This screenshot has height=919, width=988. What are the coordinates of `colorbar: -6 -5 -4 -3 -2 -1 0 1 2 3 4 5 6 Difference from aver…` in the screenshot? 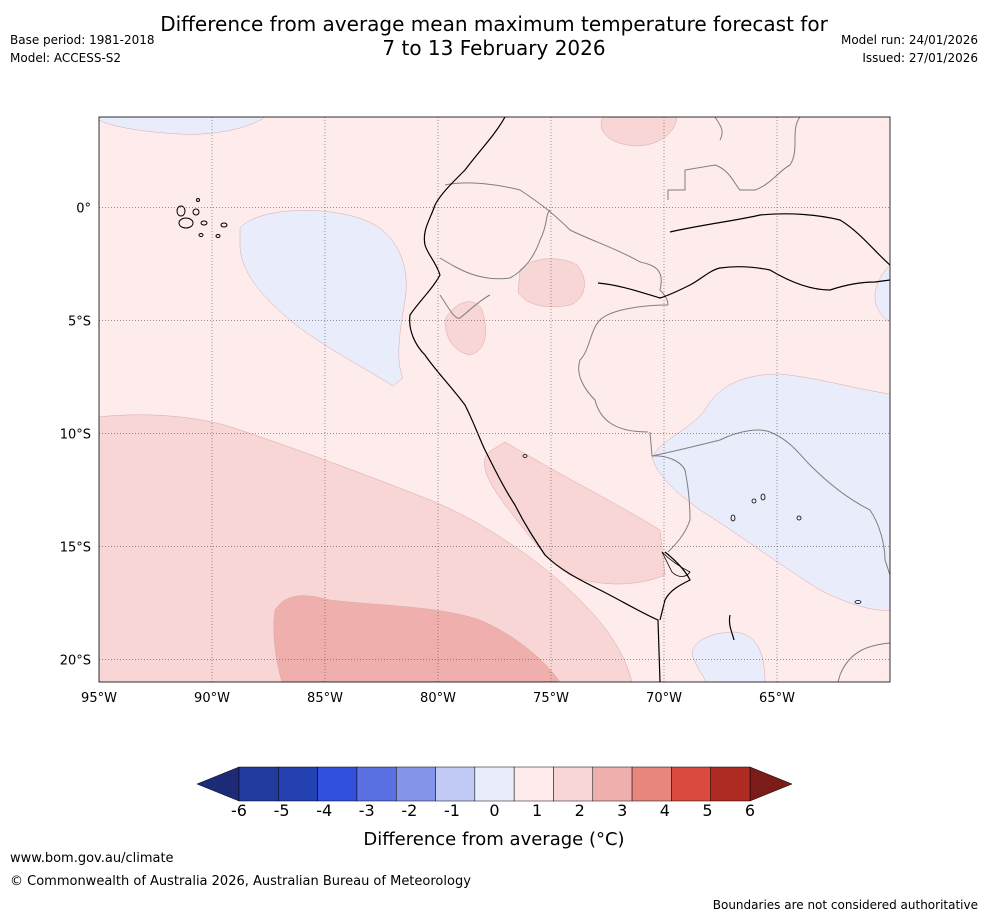 It's located at (494, 808).